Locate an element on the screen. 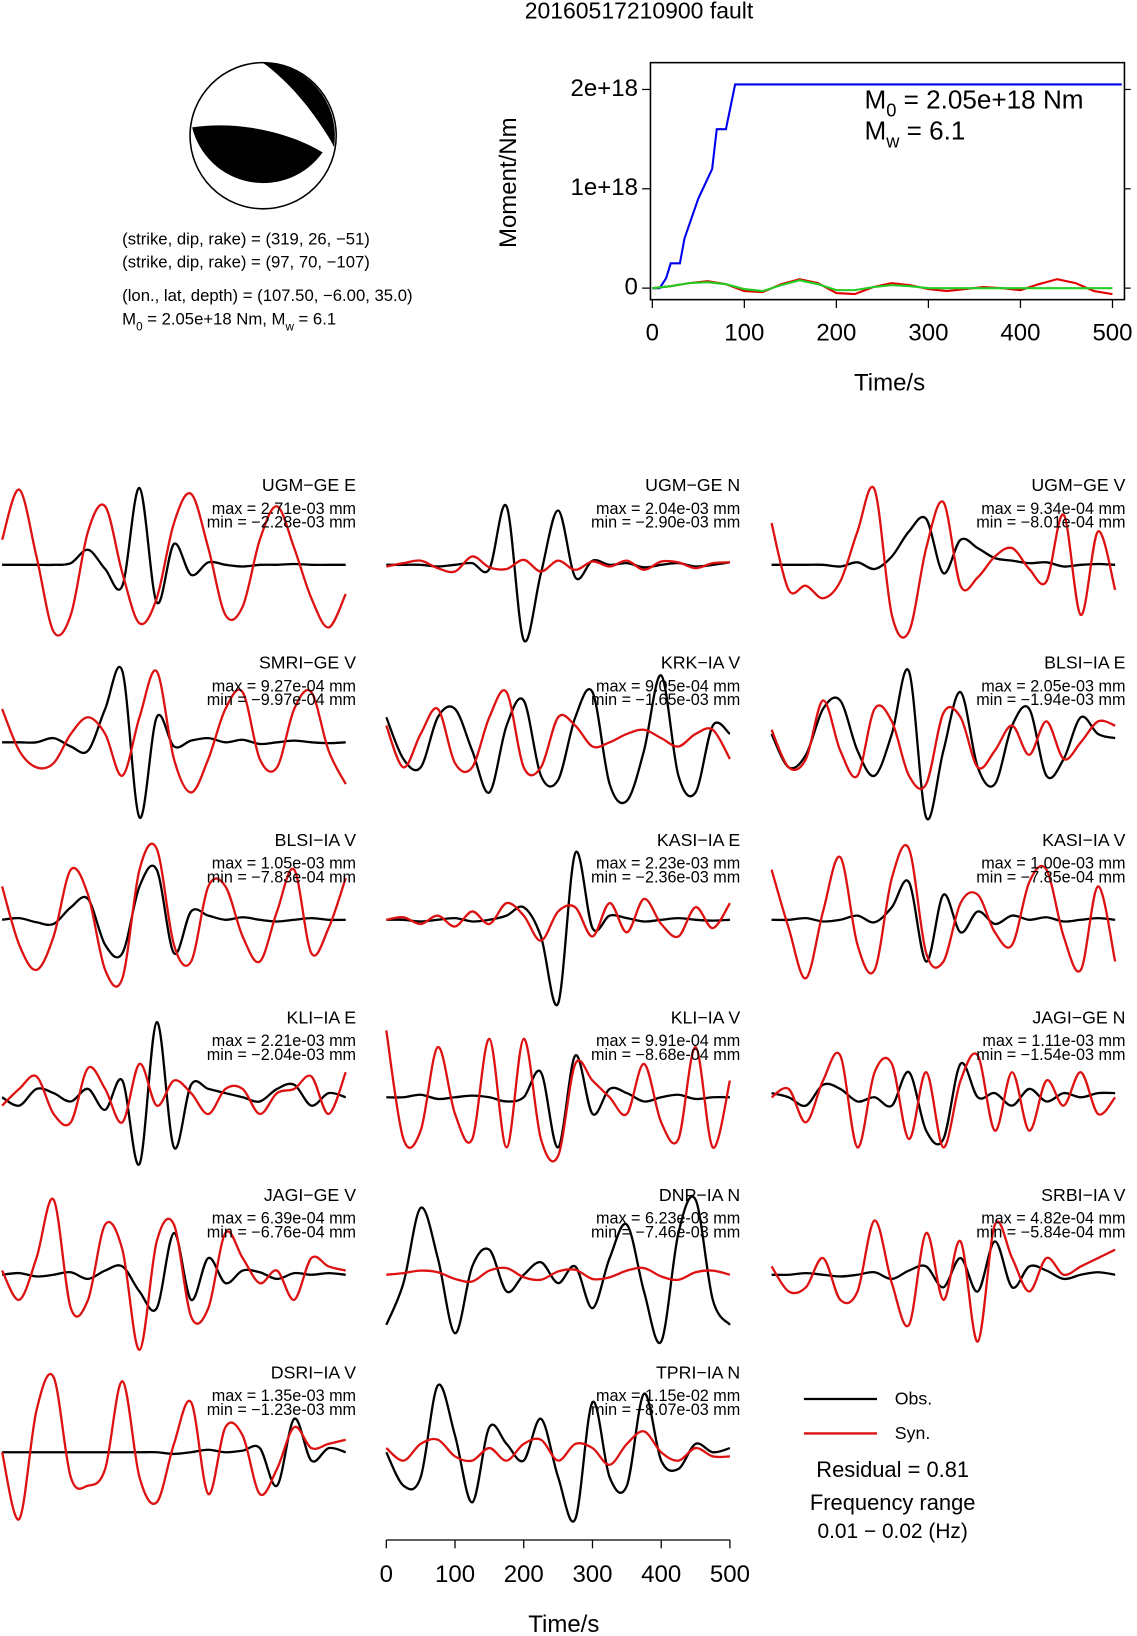  min-label: min = −5.84e-04 mm is located at coordinates (1050, 1232).